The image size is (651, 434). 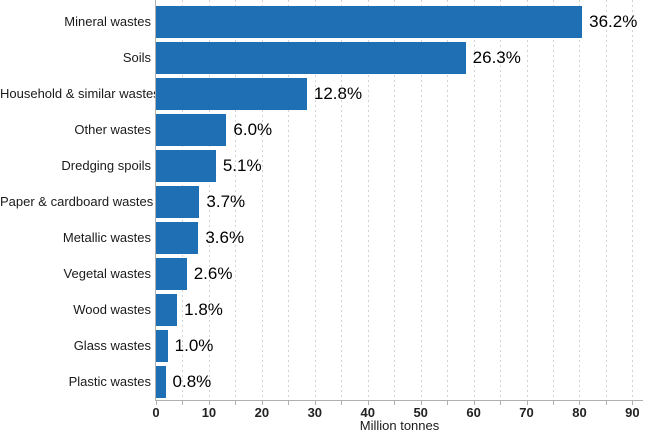 What do you see at coordinates (496, 57) in the screenshot?
I see `value-label: 26.3%` at bounding box center [496, 57].